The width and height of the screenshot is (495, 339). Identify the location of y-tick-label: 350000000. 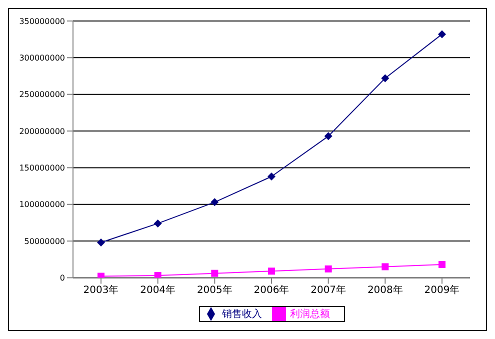
(42, 21).